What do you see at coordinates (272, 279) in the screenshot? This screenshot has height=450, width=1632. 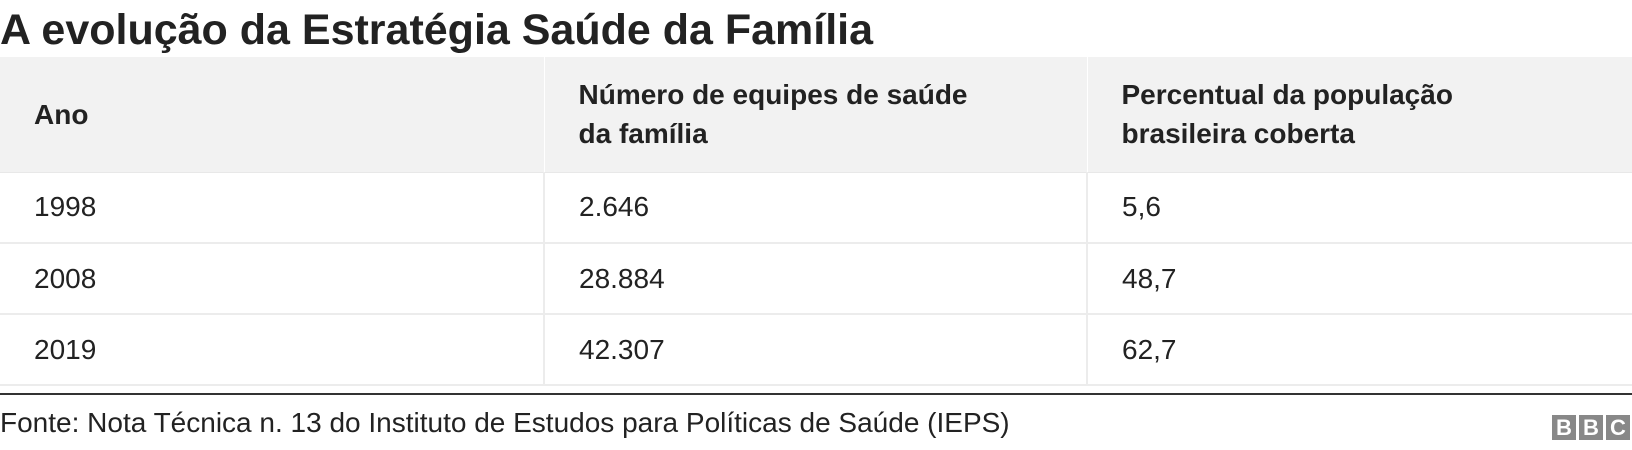 I see `table-cell-ano: 2008` at bounding box center [272, 279].